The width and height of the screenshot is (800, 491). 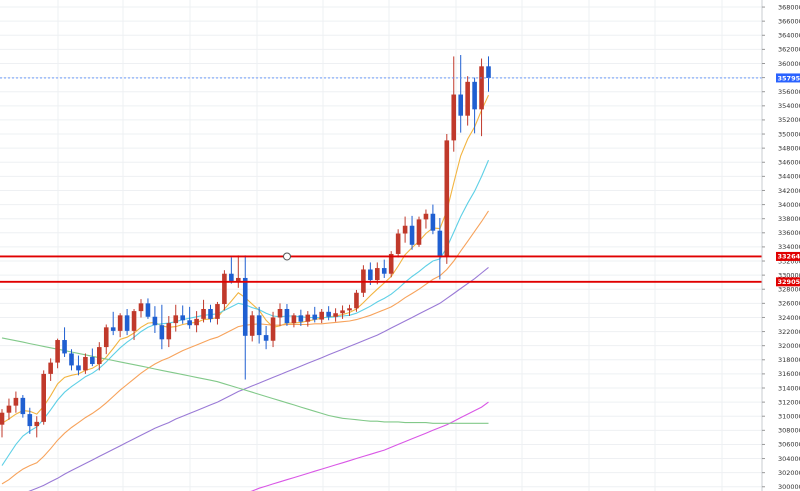 I want to click on axis-tick-label: 300000, so click(x=789, y=487).